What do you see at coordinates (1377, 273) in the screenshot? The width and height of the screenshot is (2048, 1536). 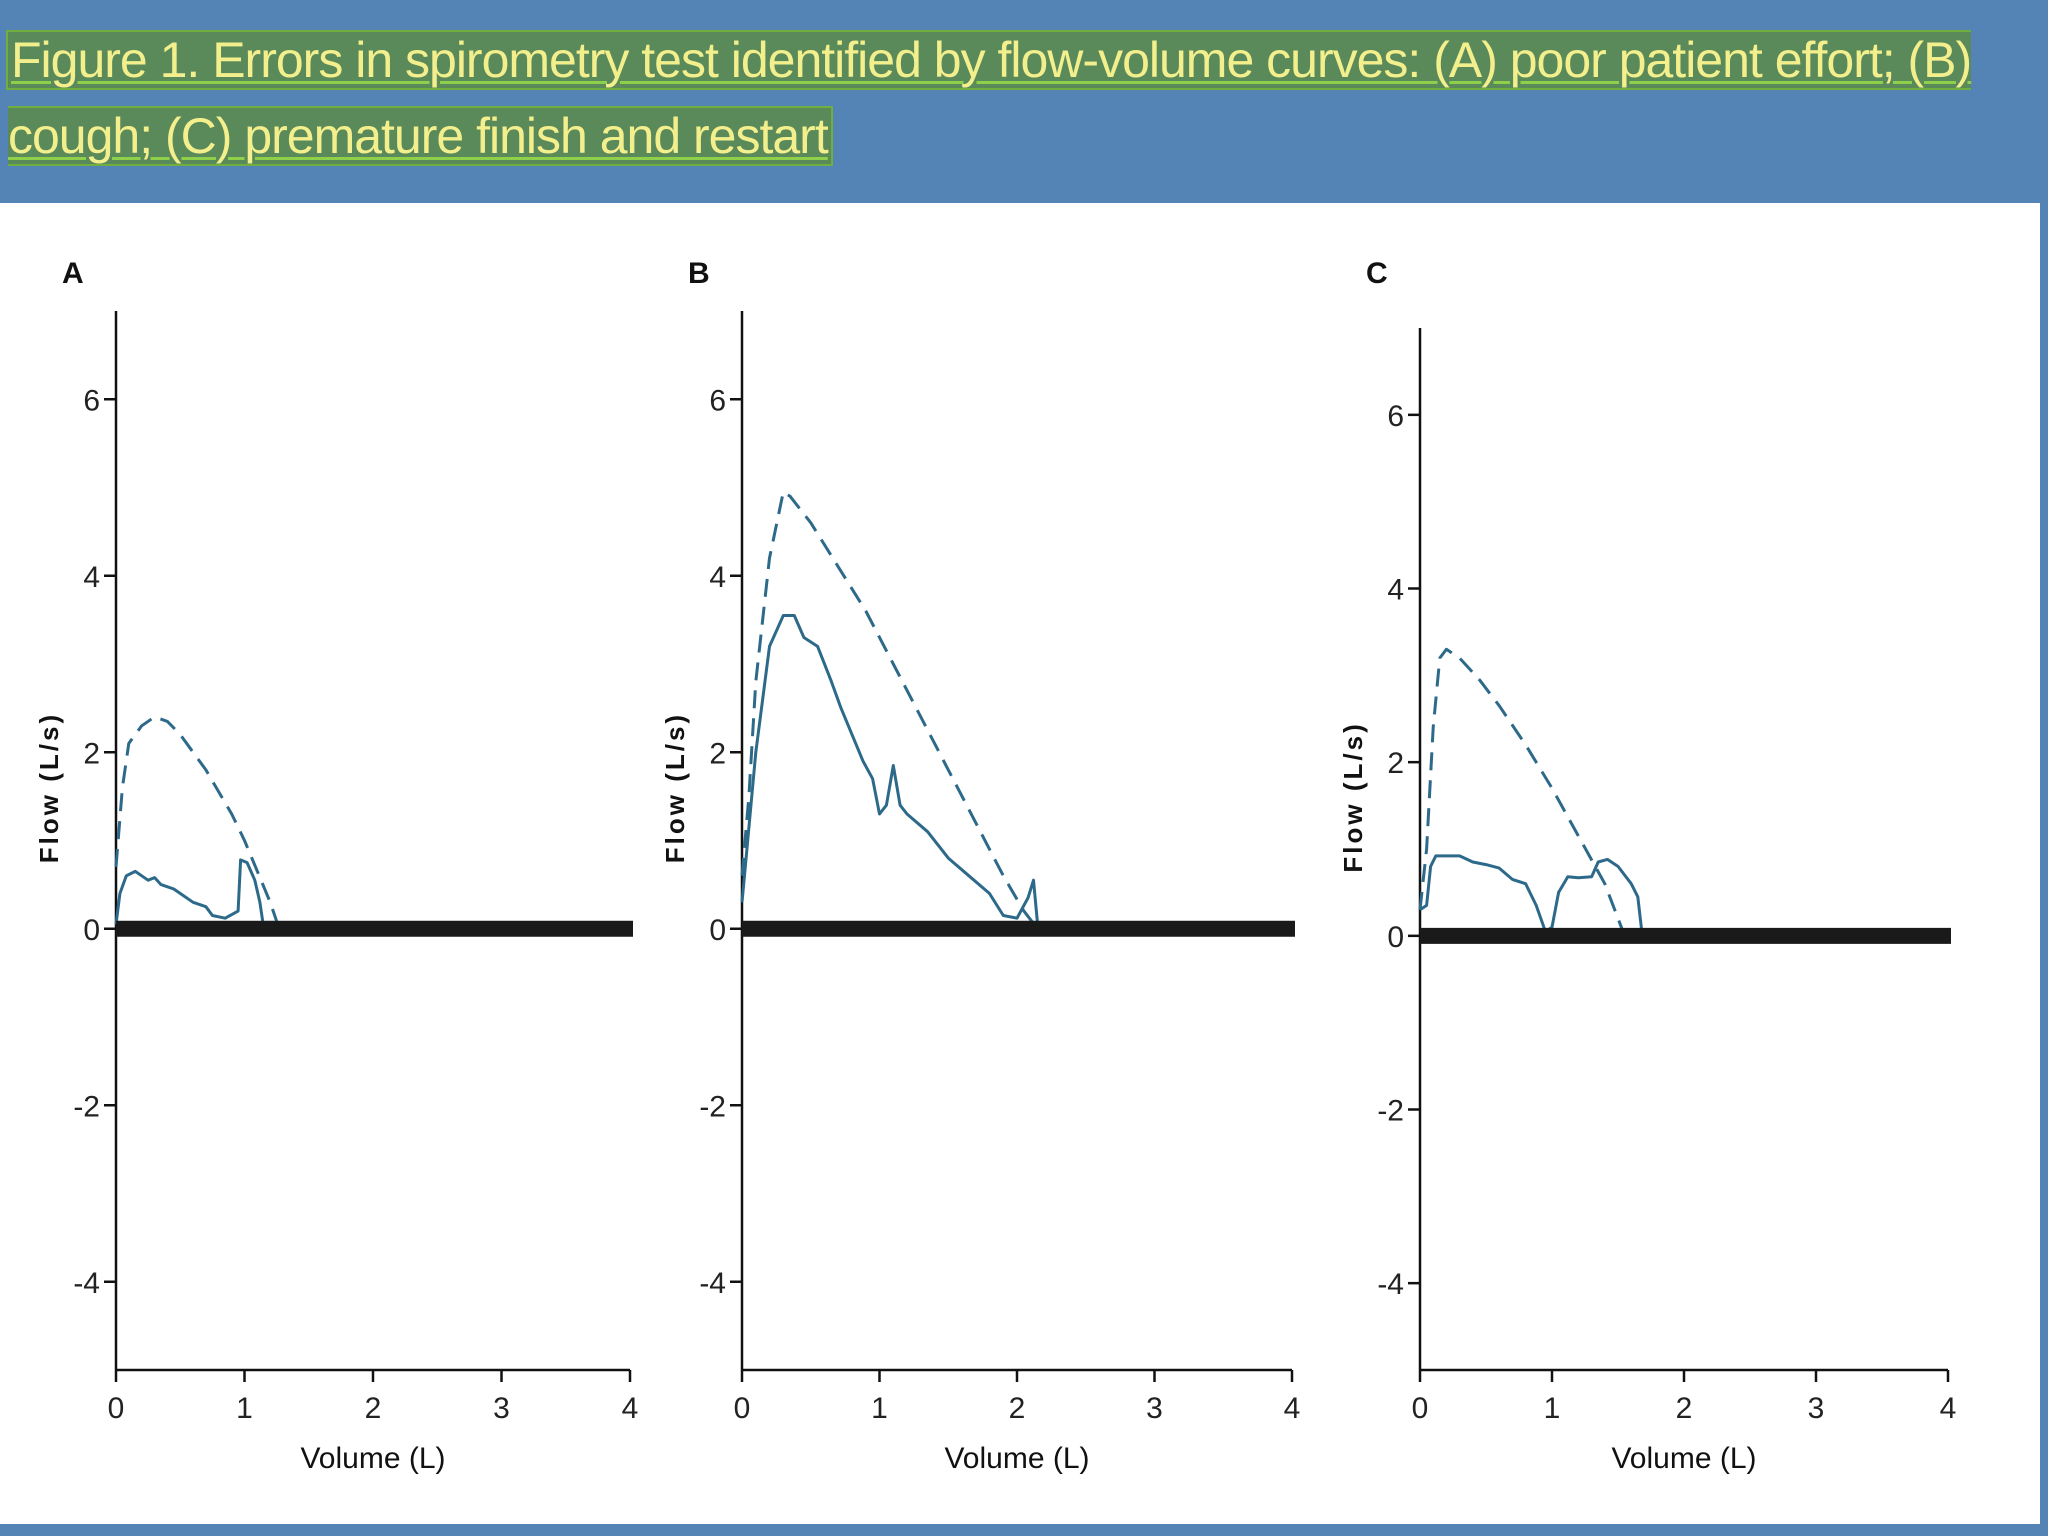 I see `panel-c-label: C` at bounding box center [1377, 273].